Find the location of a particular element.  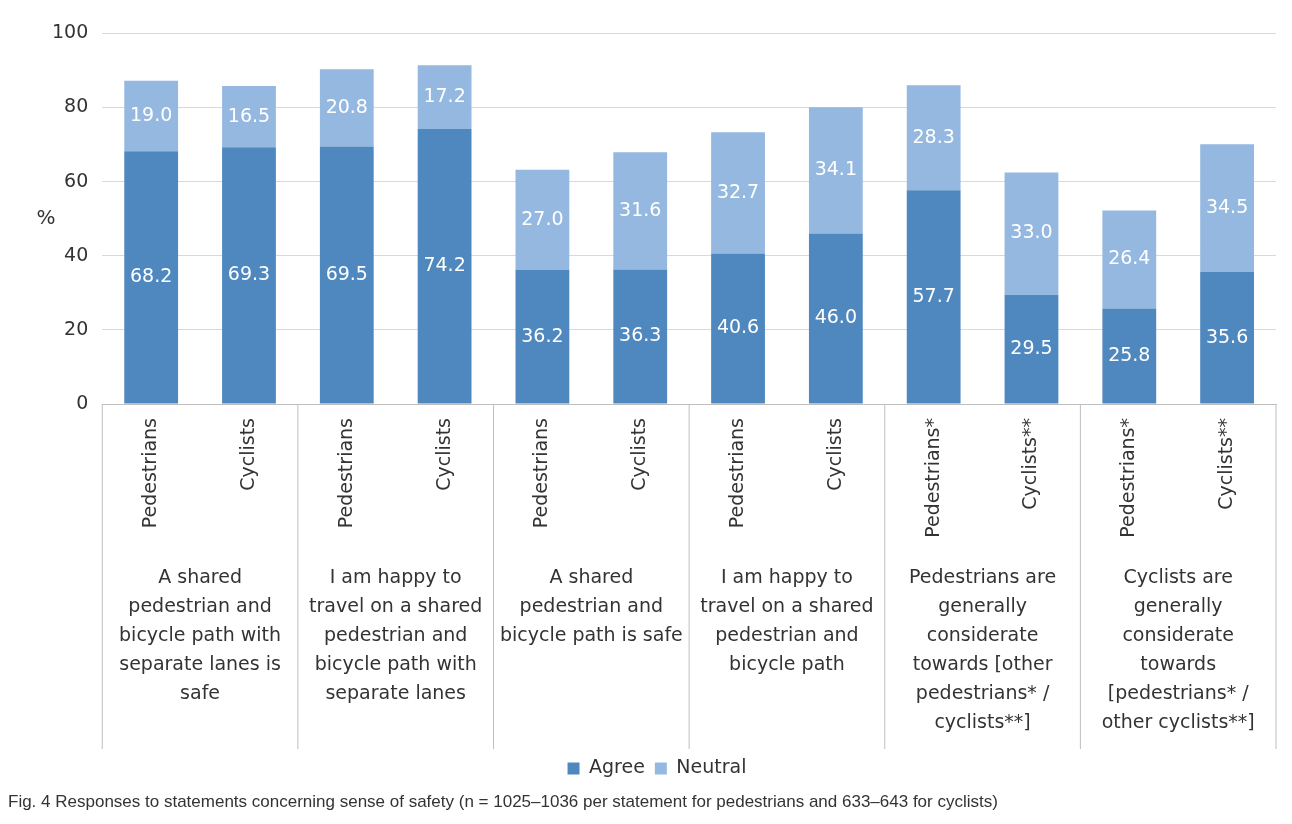

data-label: 31.6 is located at coordinates (640, 208).